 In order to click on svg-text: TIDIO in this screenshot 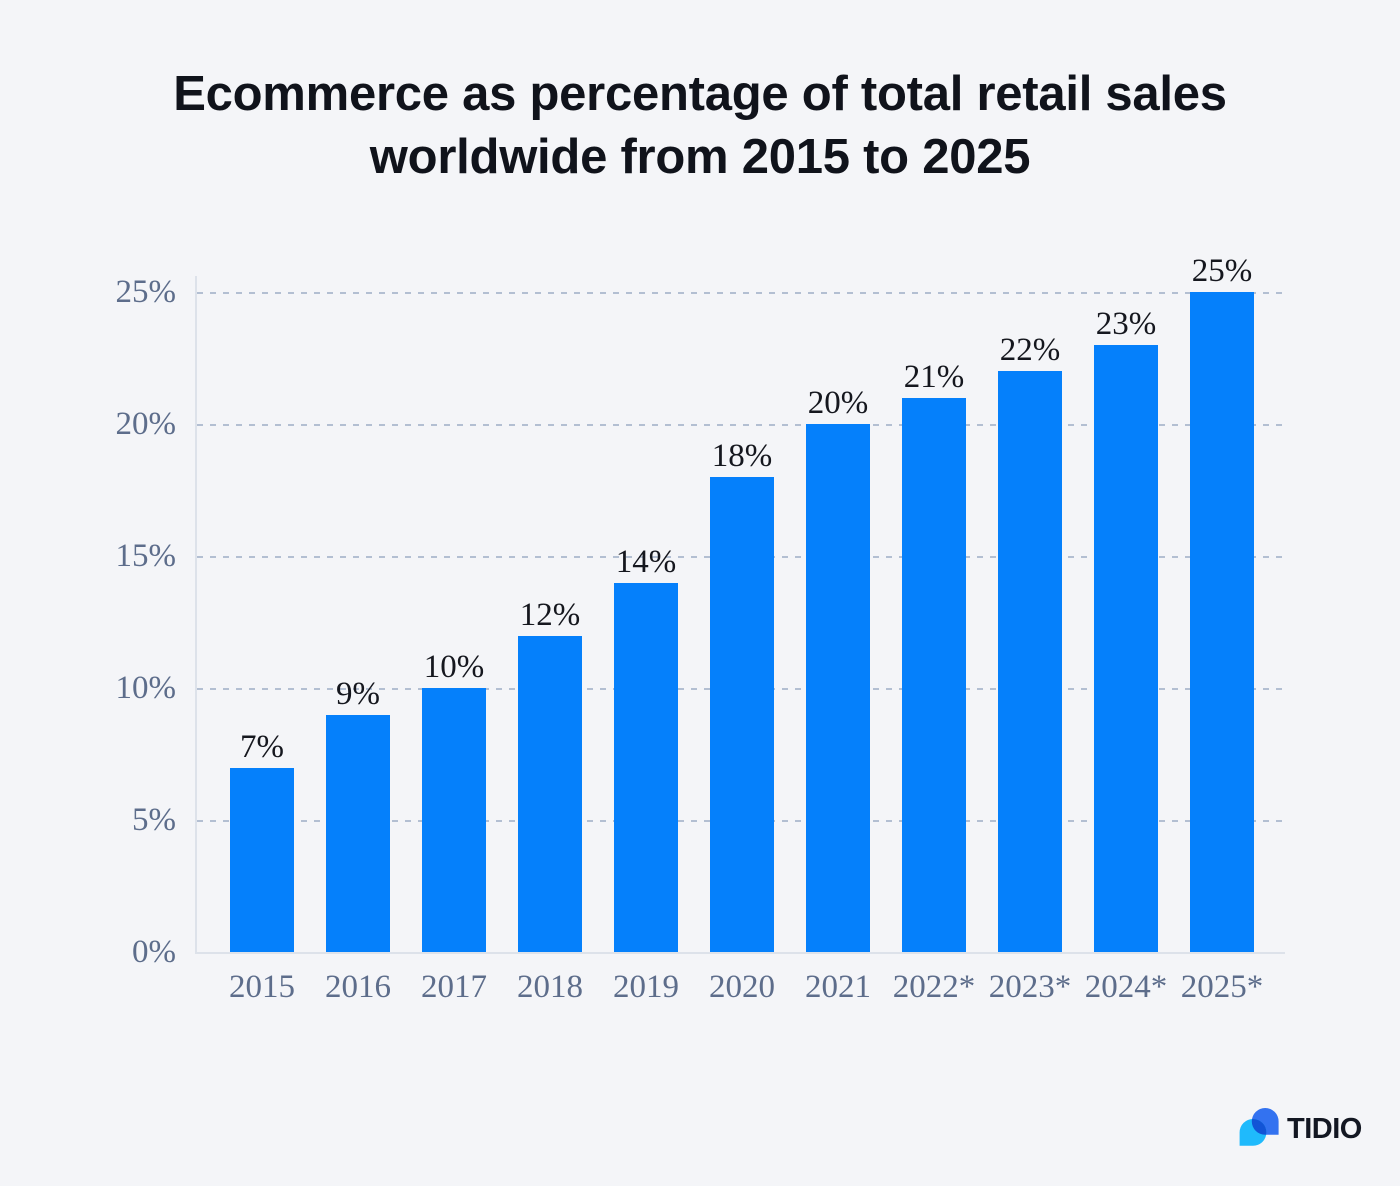, I will do `click(1324, 1129)`.